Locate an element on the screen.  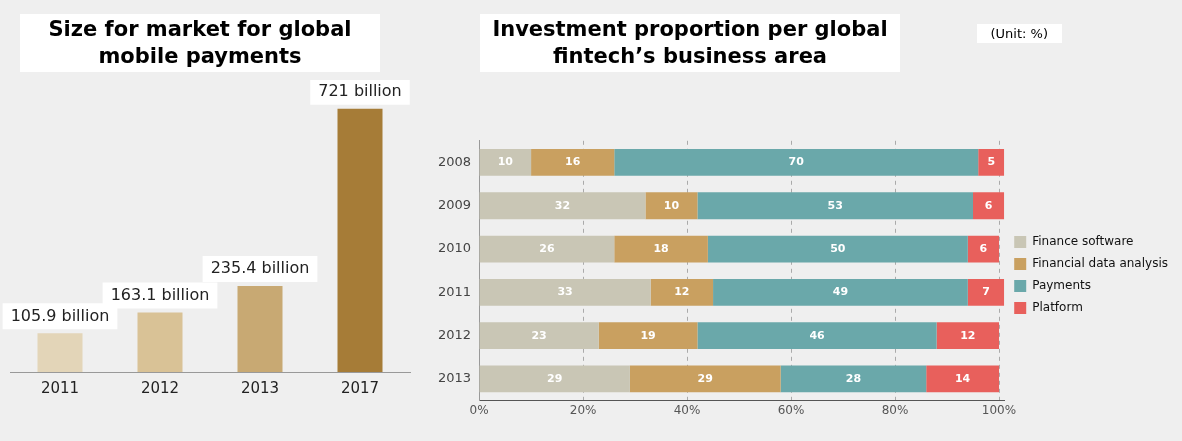
x-tick-label: 0% is located at coordinates (479, 409).